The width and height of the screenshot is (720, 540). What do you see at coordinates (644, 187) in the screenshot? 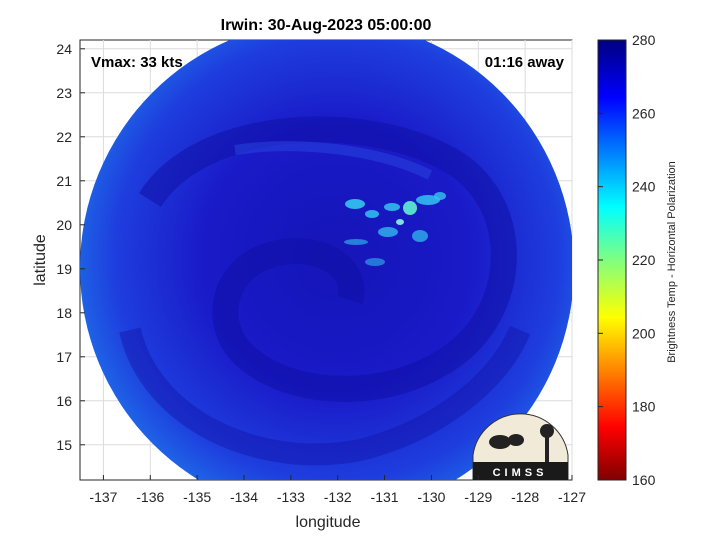
I see `colorbar-tick-label: 240` at bounding box center [644, 187].